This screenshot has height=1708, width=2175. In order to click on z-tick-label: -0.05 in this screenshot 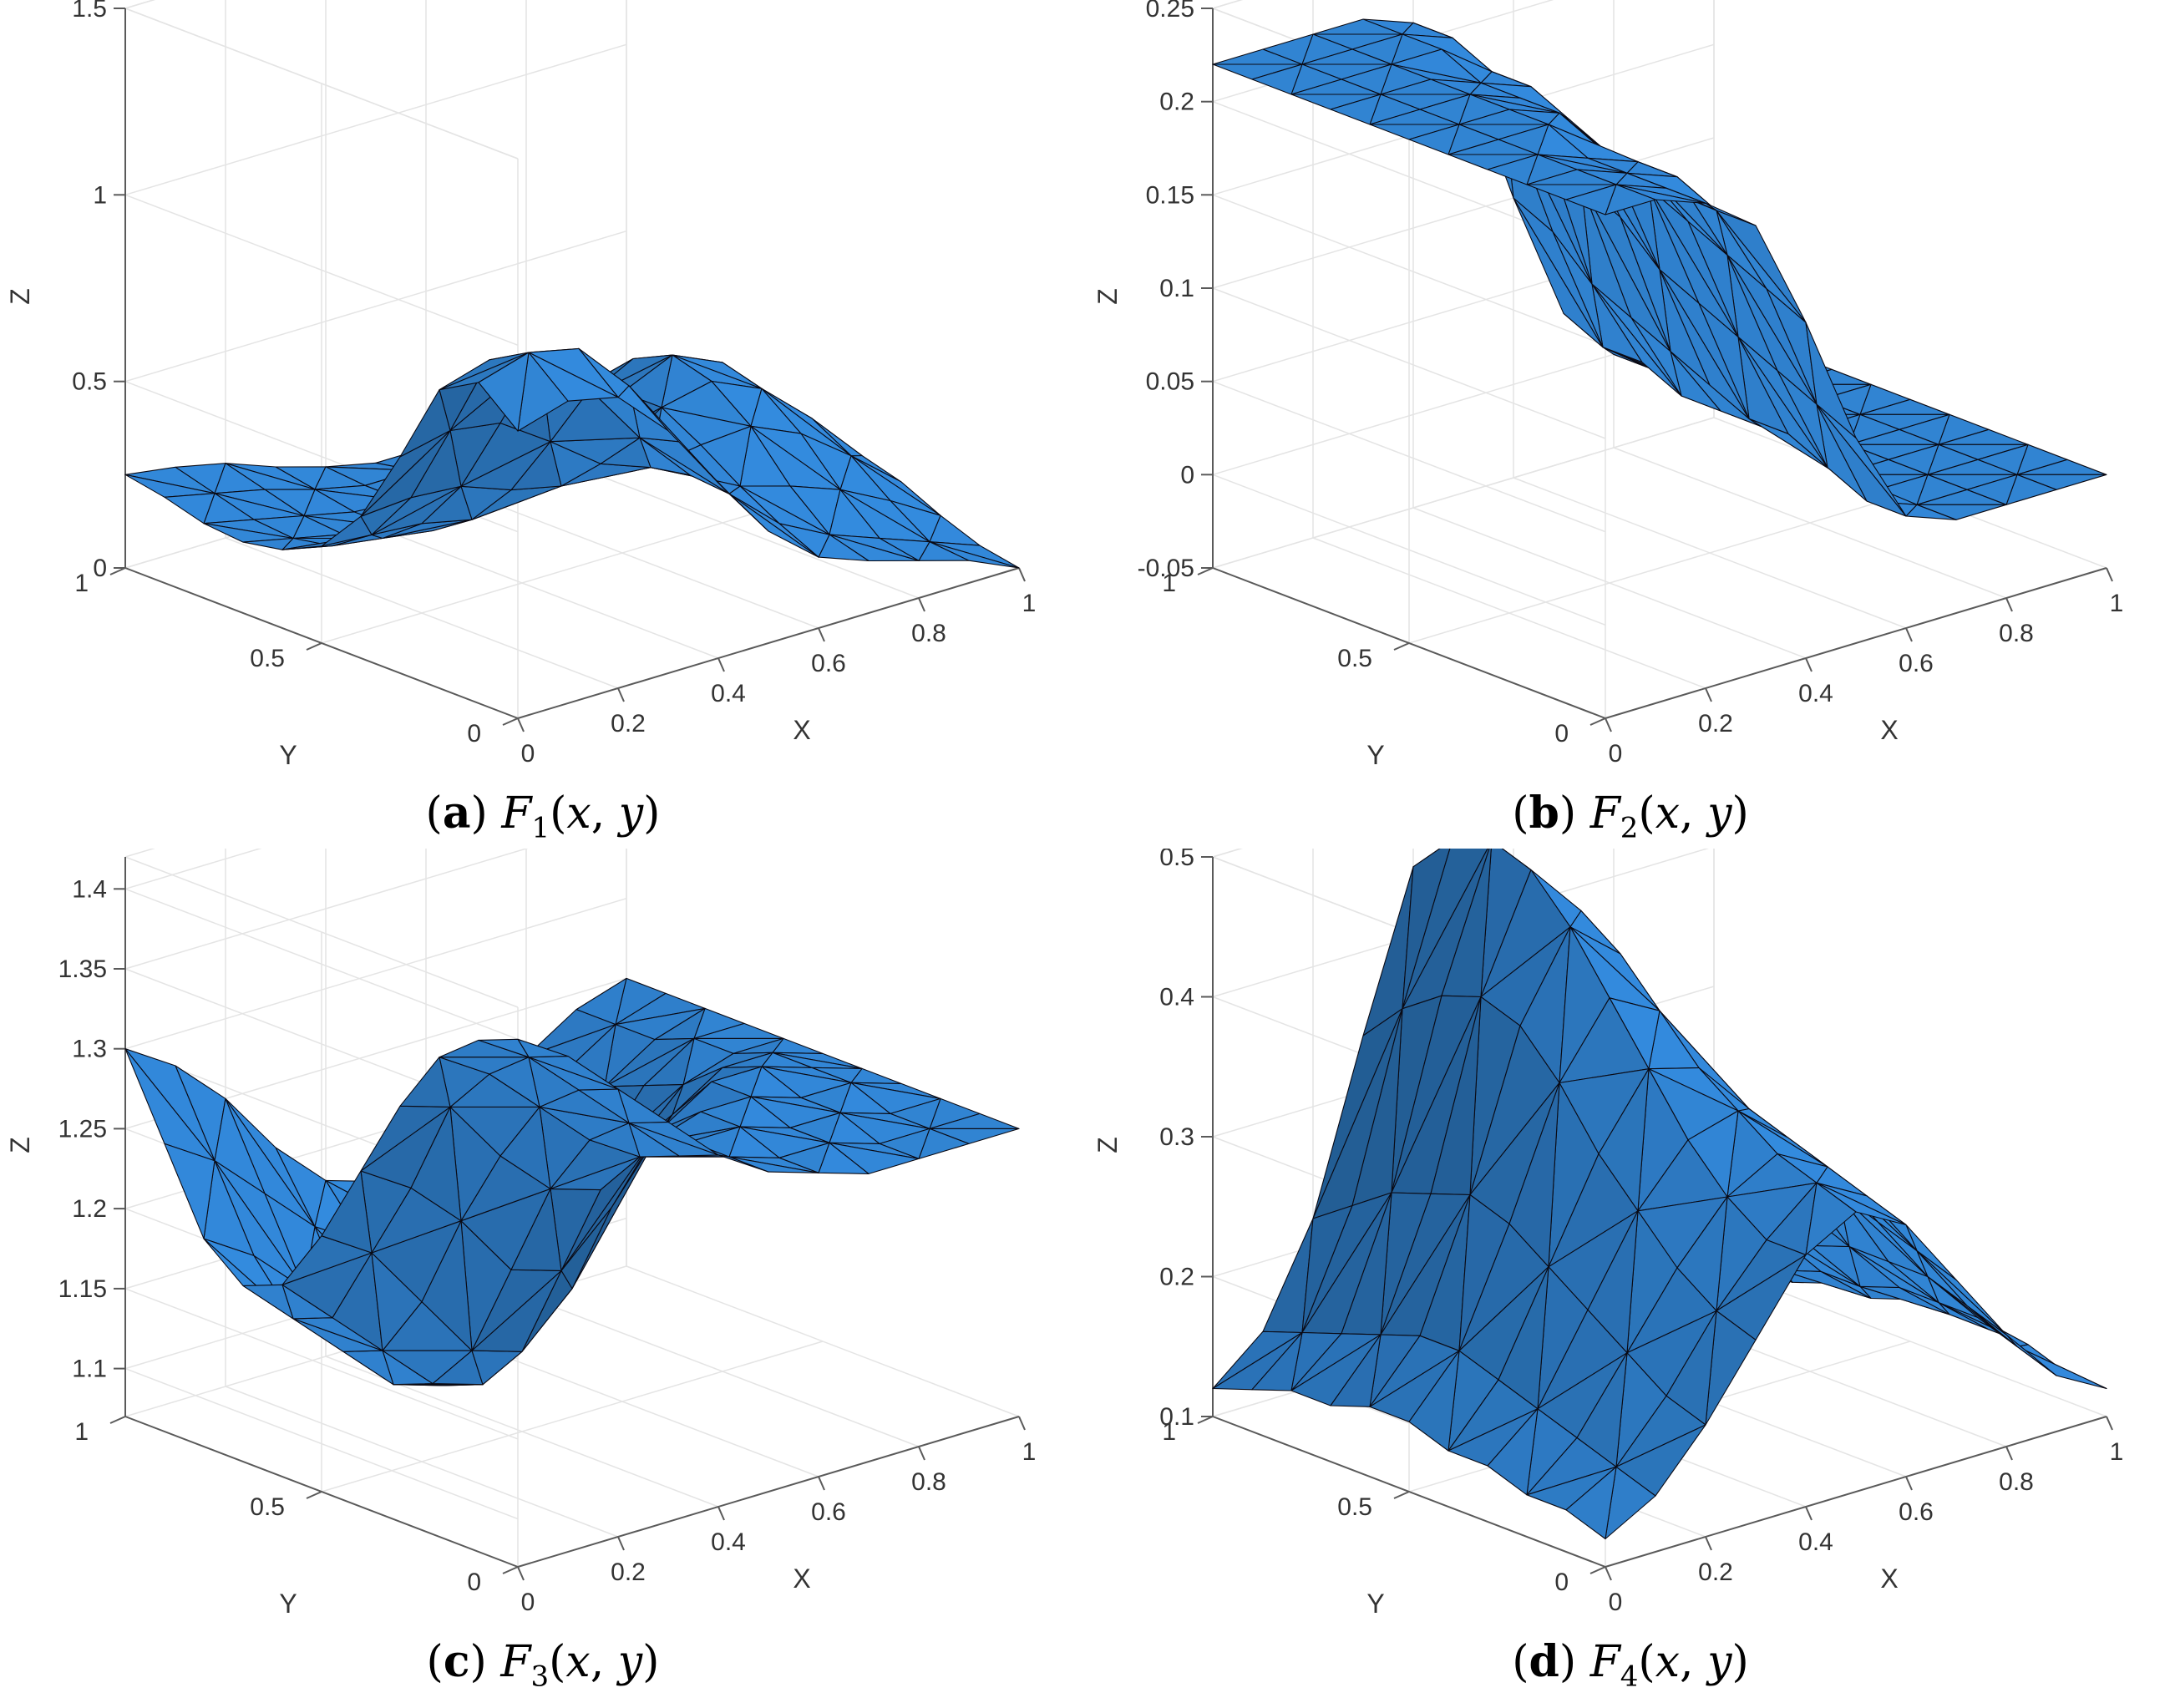, I will do `click(1166, 569)`.